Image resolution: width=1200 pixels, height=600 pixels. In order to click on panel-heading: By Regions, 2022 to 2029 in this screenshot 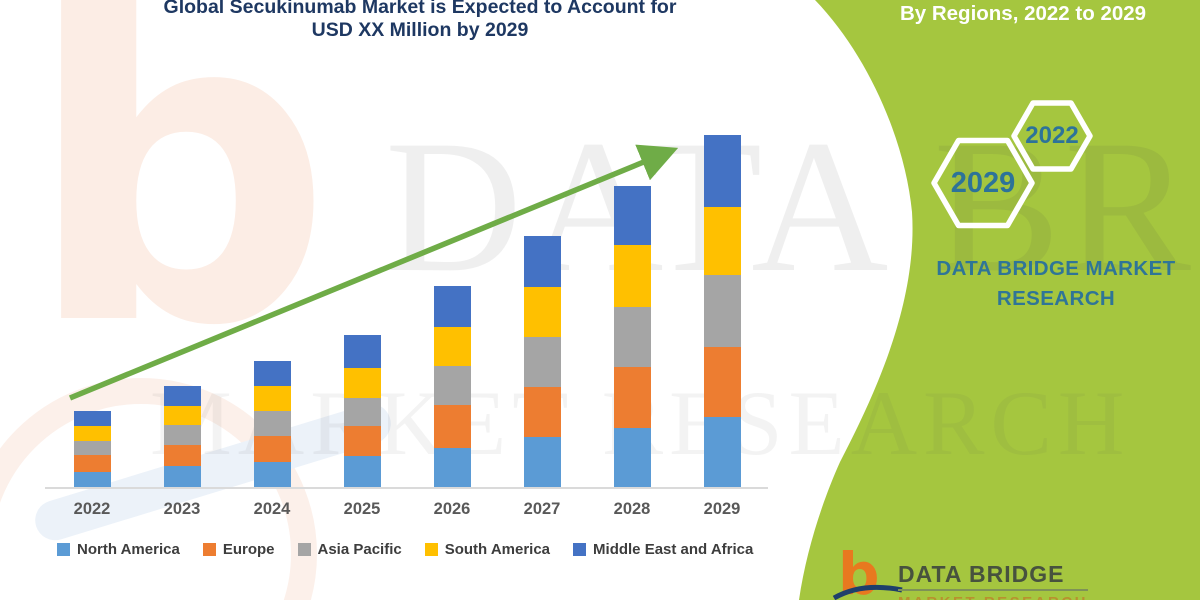, I will do `click(1023, 13)`.